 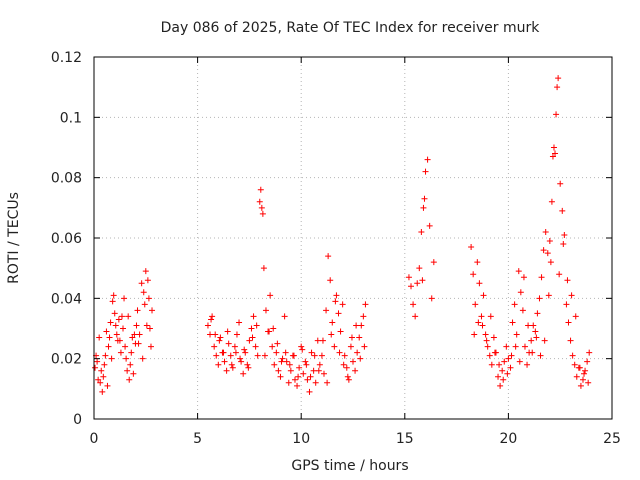 What do you see at coordinates (405, 439) in the screenshot?
I see `x-tick-label: 15` at bounding box center [405, 439].